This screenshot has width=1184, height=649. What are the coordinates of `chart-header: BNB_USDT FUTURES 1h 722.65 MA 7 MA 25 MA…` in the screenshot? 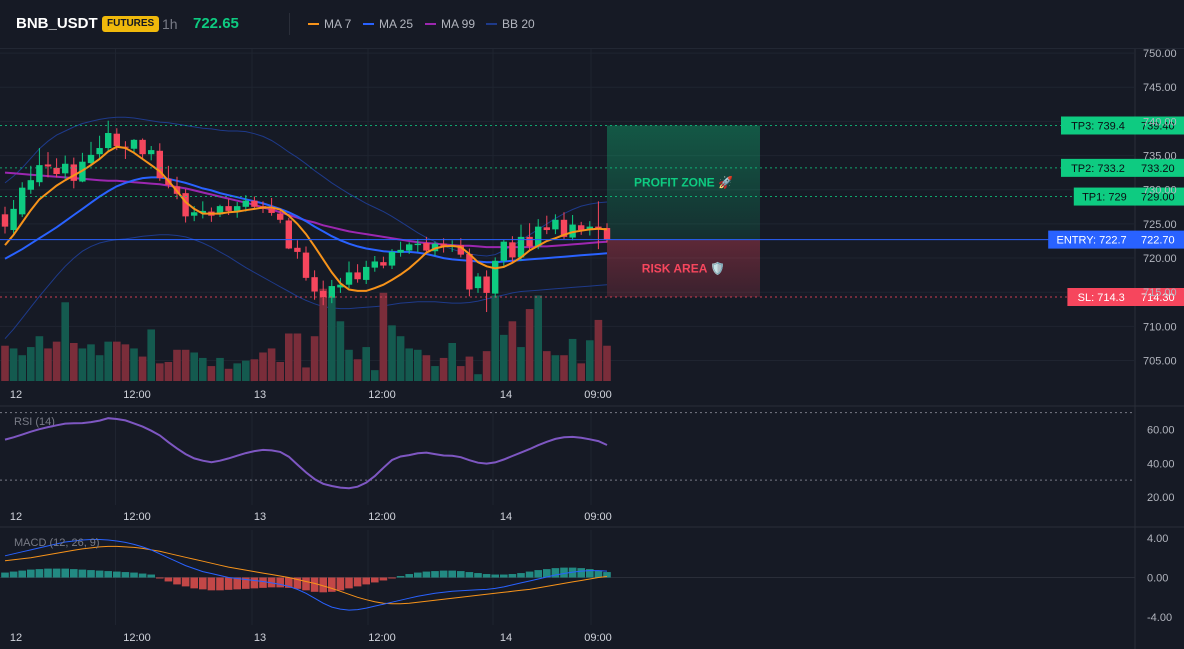 It's located at (592, 24).